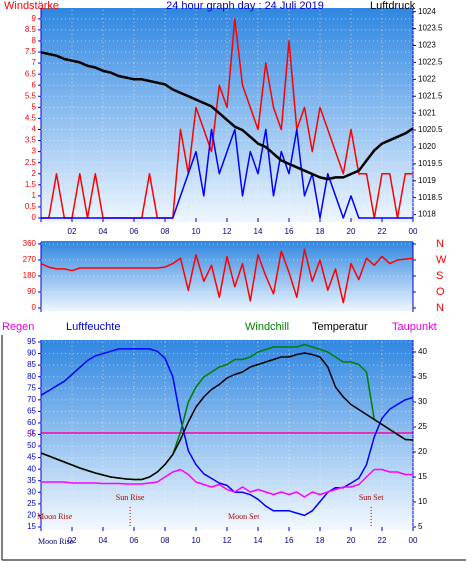  What do you see at coordinates (258, 540) in the screenshot?
I see `x-tick-label: 14` at bounding box center [258, 540].